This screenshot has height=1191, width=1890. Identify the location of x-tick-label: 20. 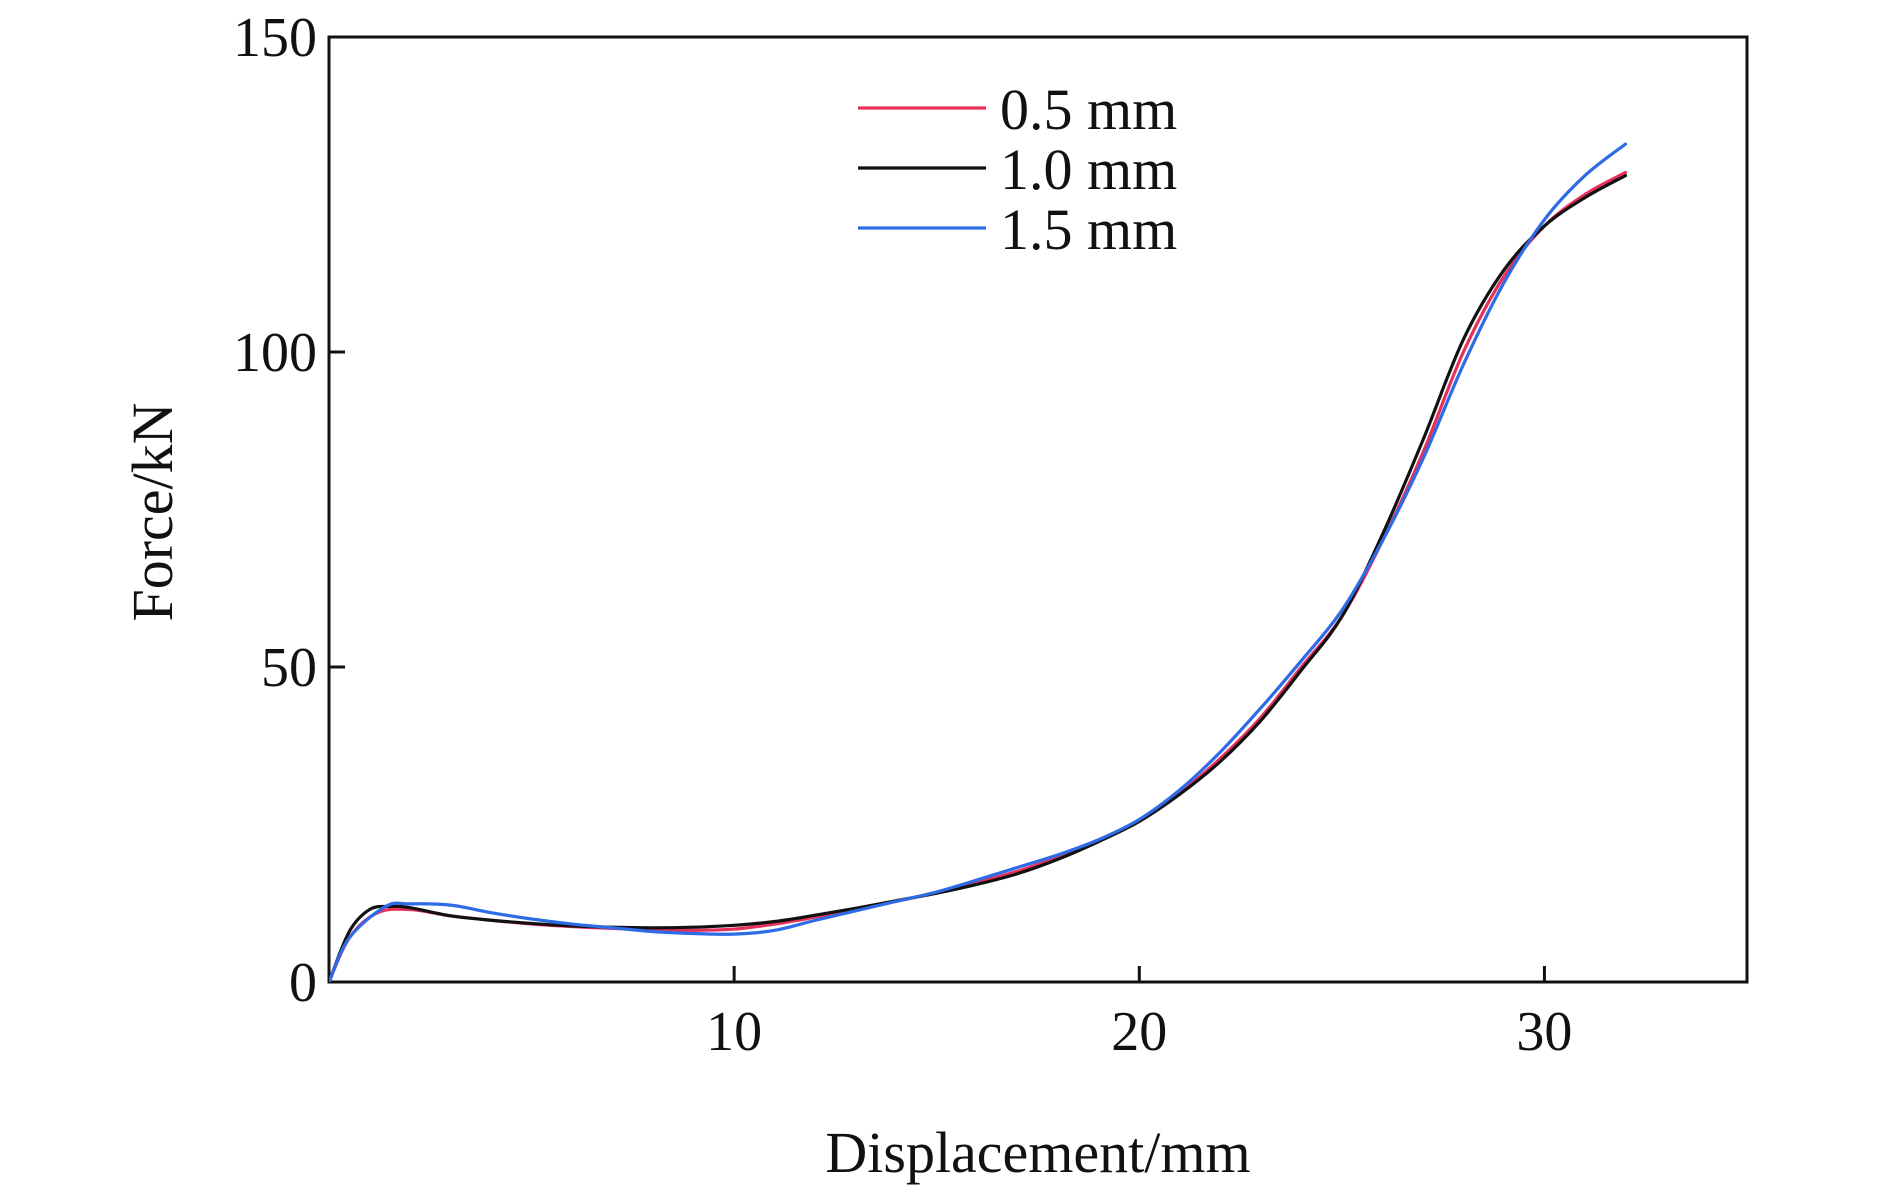
(1139, 1032).